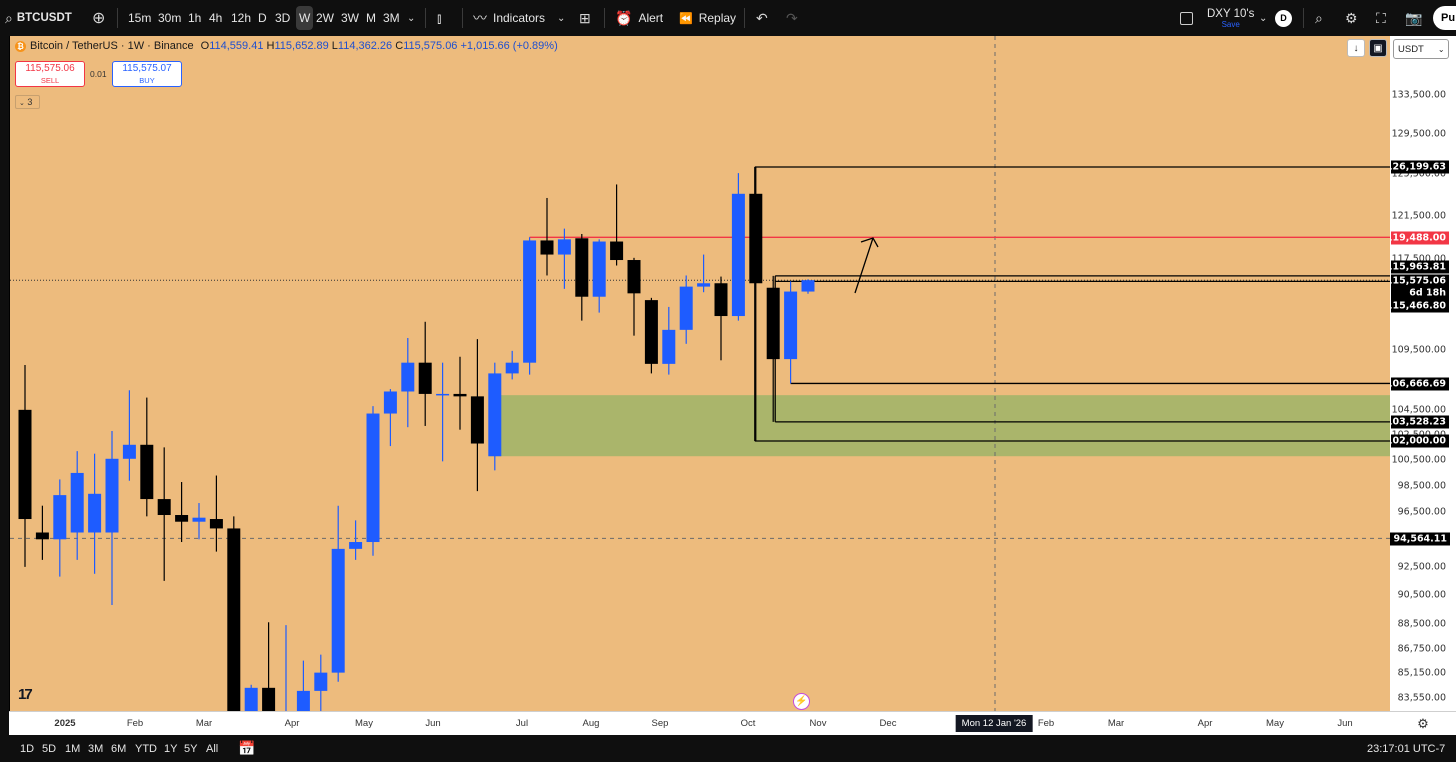 This screenshot has width=1456, height=762. I want to click on interval-3w: 3W, so click(350, 18).